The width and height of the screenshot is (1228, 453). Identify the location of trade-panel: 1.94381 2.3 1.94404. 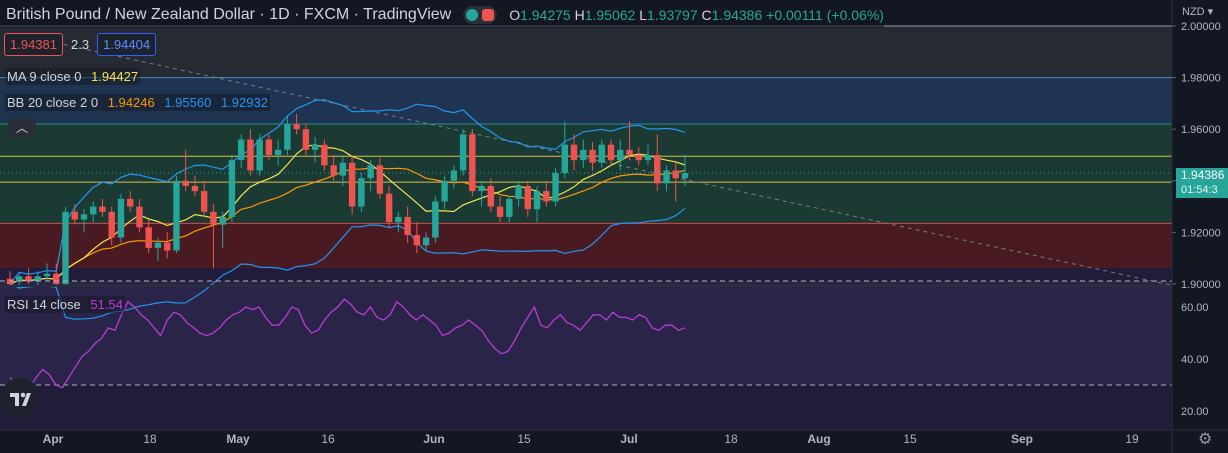
(80, 44).